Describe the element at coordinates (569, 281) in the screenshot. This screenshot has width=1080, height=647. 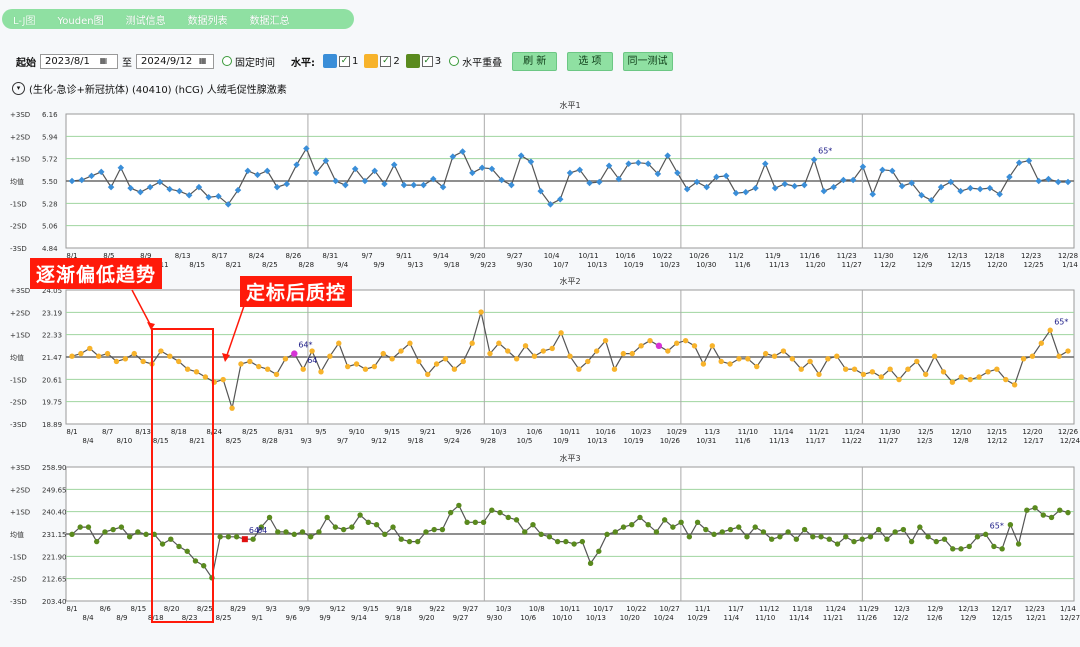
I see `chart-title: 水平2` at that location.